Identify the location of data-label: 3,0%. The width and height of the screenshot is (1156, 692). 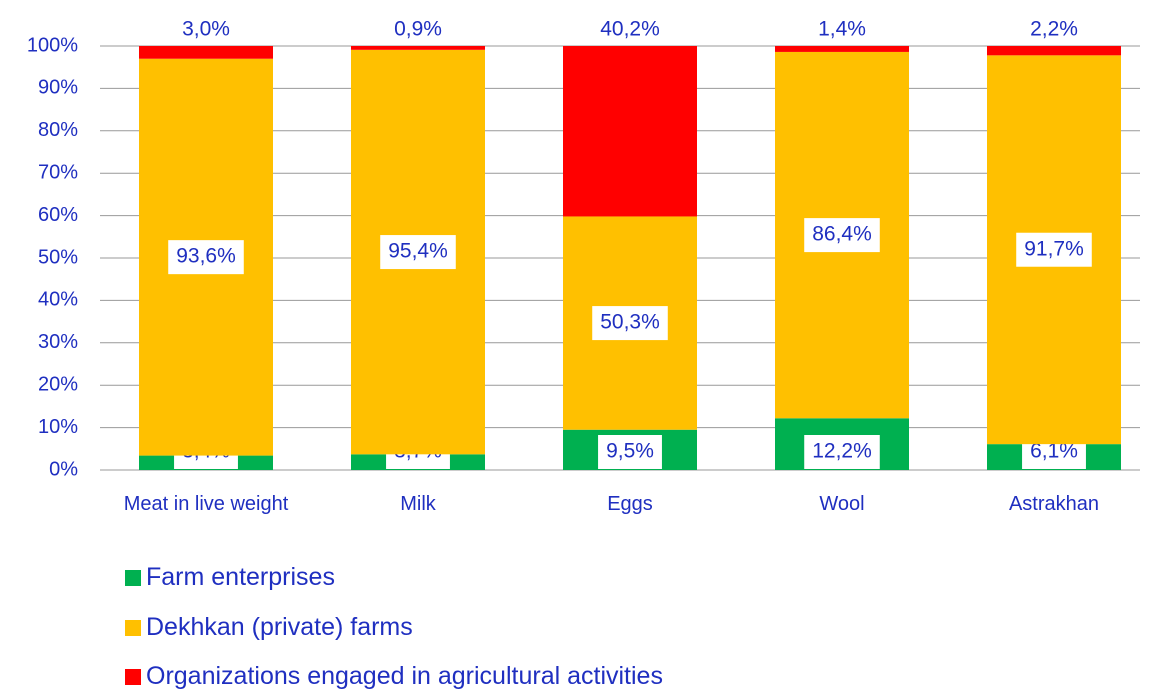
(206, 29).